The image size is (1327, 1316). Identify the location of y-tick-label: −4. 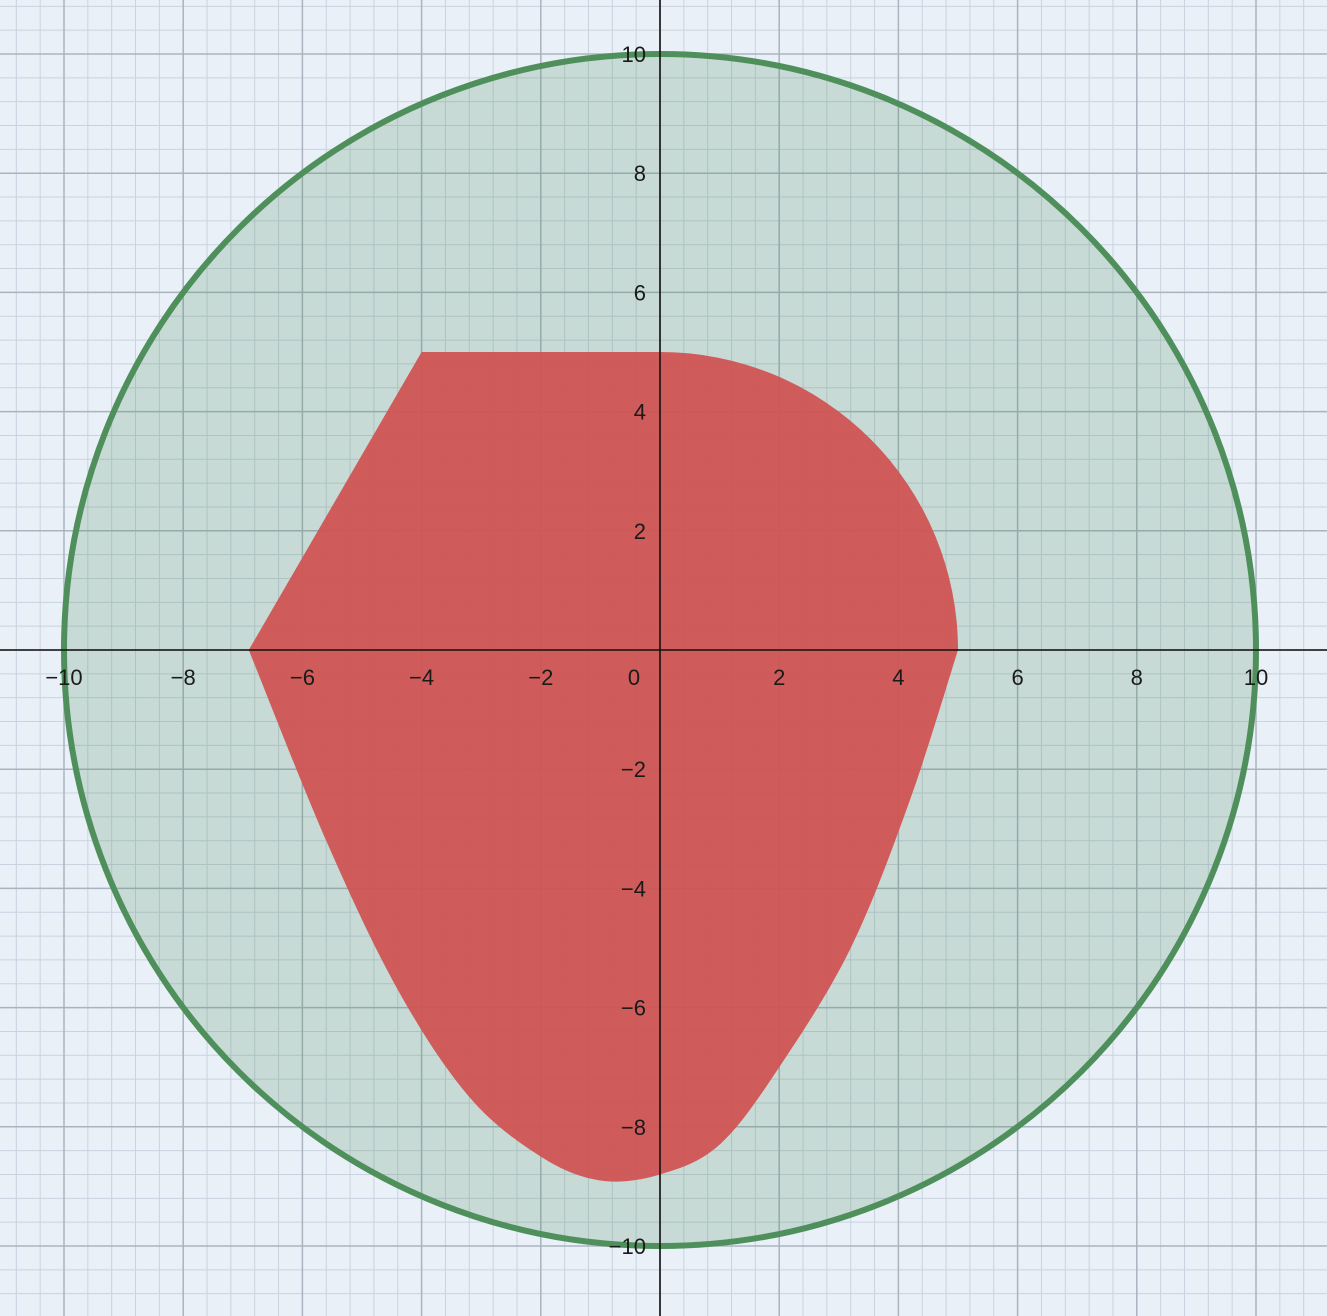
(633, 888).